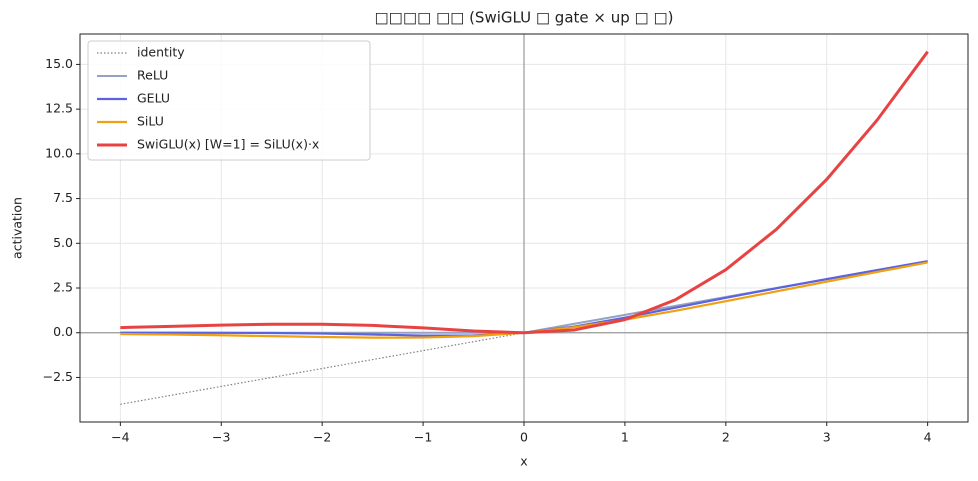 The width and height of the screenshot is (978, 481). I want to click on y-tick-label: 5.0, so click(63, 242).